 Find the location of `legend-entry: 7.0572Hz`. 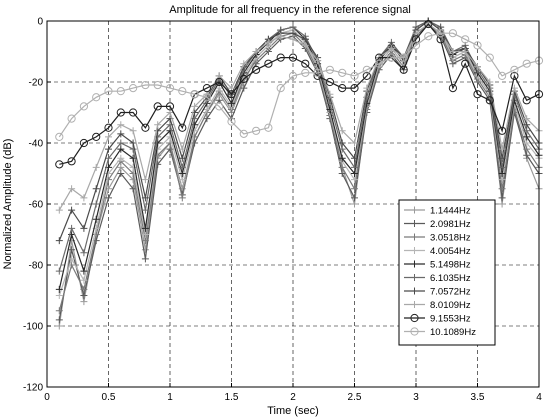

legend-entry: 7.0572Hz is located at coordinates (437, 292).